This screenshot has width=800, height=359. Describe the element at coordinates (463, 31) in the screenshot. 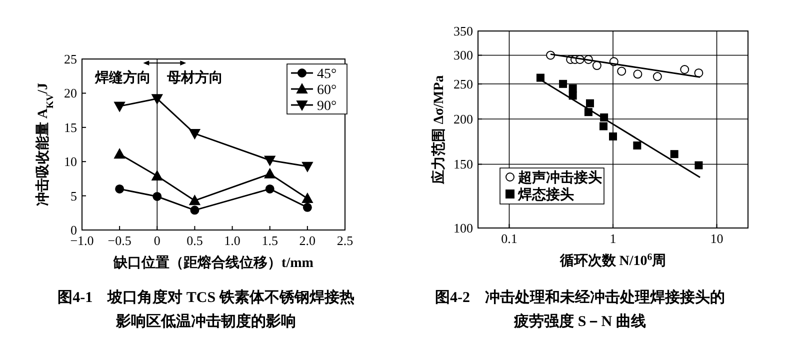

I see `y-tick-label: 350` at that location.